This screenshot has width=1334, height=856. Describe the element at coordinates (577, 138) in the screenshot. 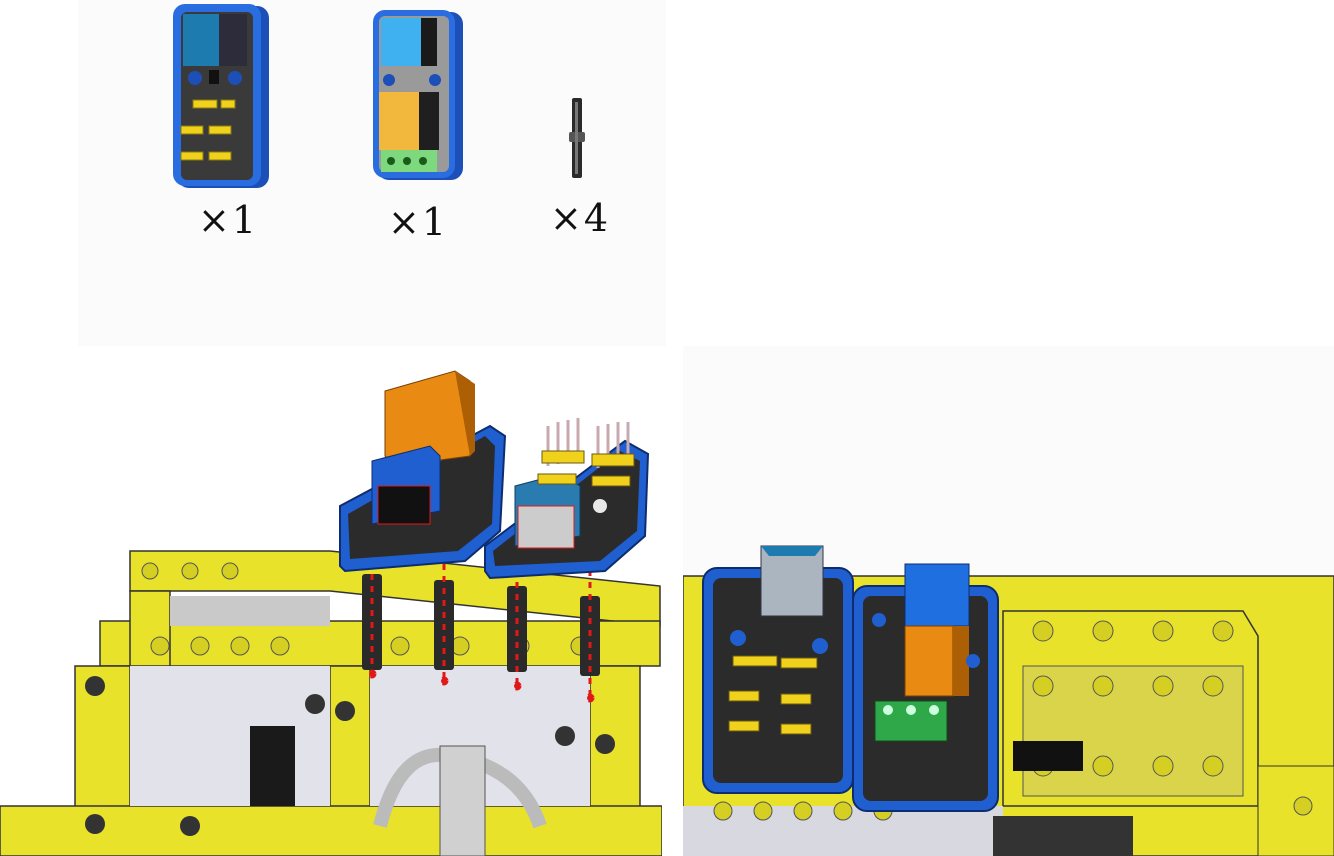

I see `connector-pin-image` at that location.